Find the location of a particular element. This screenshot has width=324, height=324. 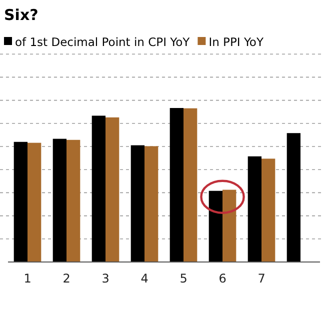

x-tick-label: 7 is located at coordinates (262, 279).